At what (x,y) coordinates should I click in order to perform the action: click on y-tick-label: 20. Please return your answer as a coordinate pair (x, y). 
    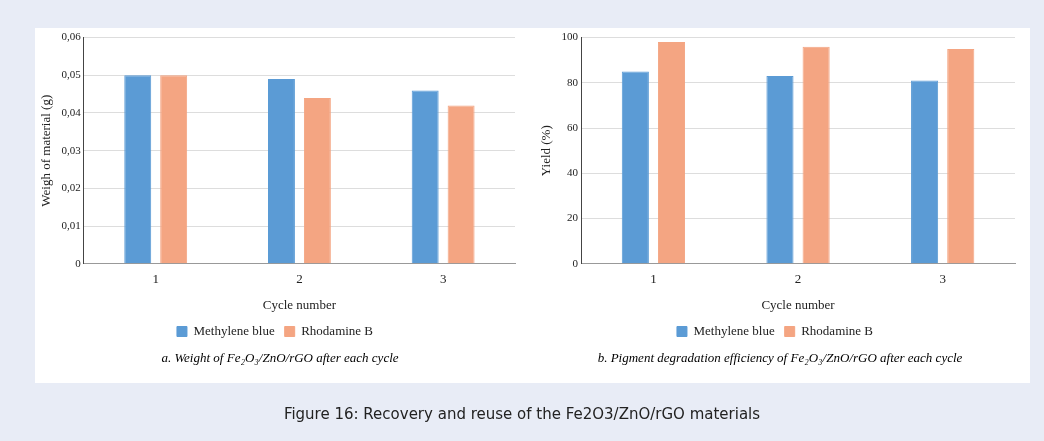
    Looking at the image, I should click on (573, 217).